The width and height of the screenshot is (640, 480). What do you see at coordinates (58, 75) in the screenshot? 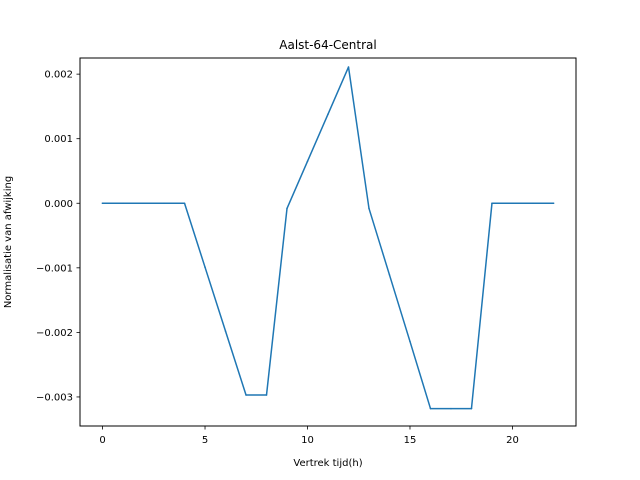
I see `y-tick-label: 0.002` at bounding box center [58, 75].